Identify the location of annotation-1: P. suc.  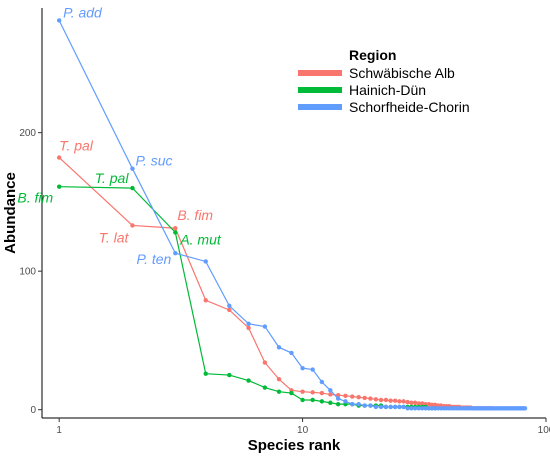
(153, 161).